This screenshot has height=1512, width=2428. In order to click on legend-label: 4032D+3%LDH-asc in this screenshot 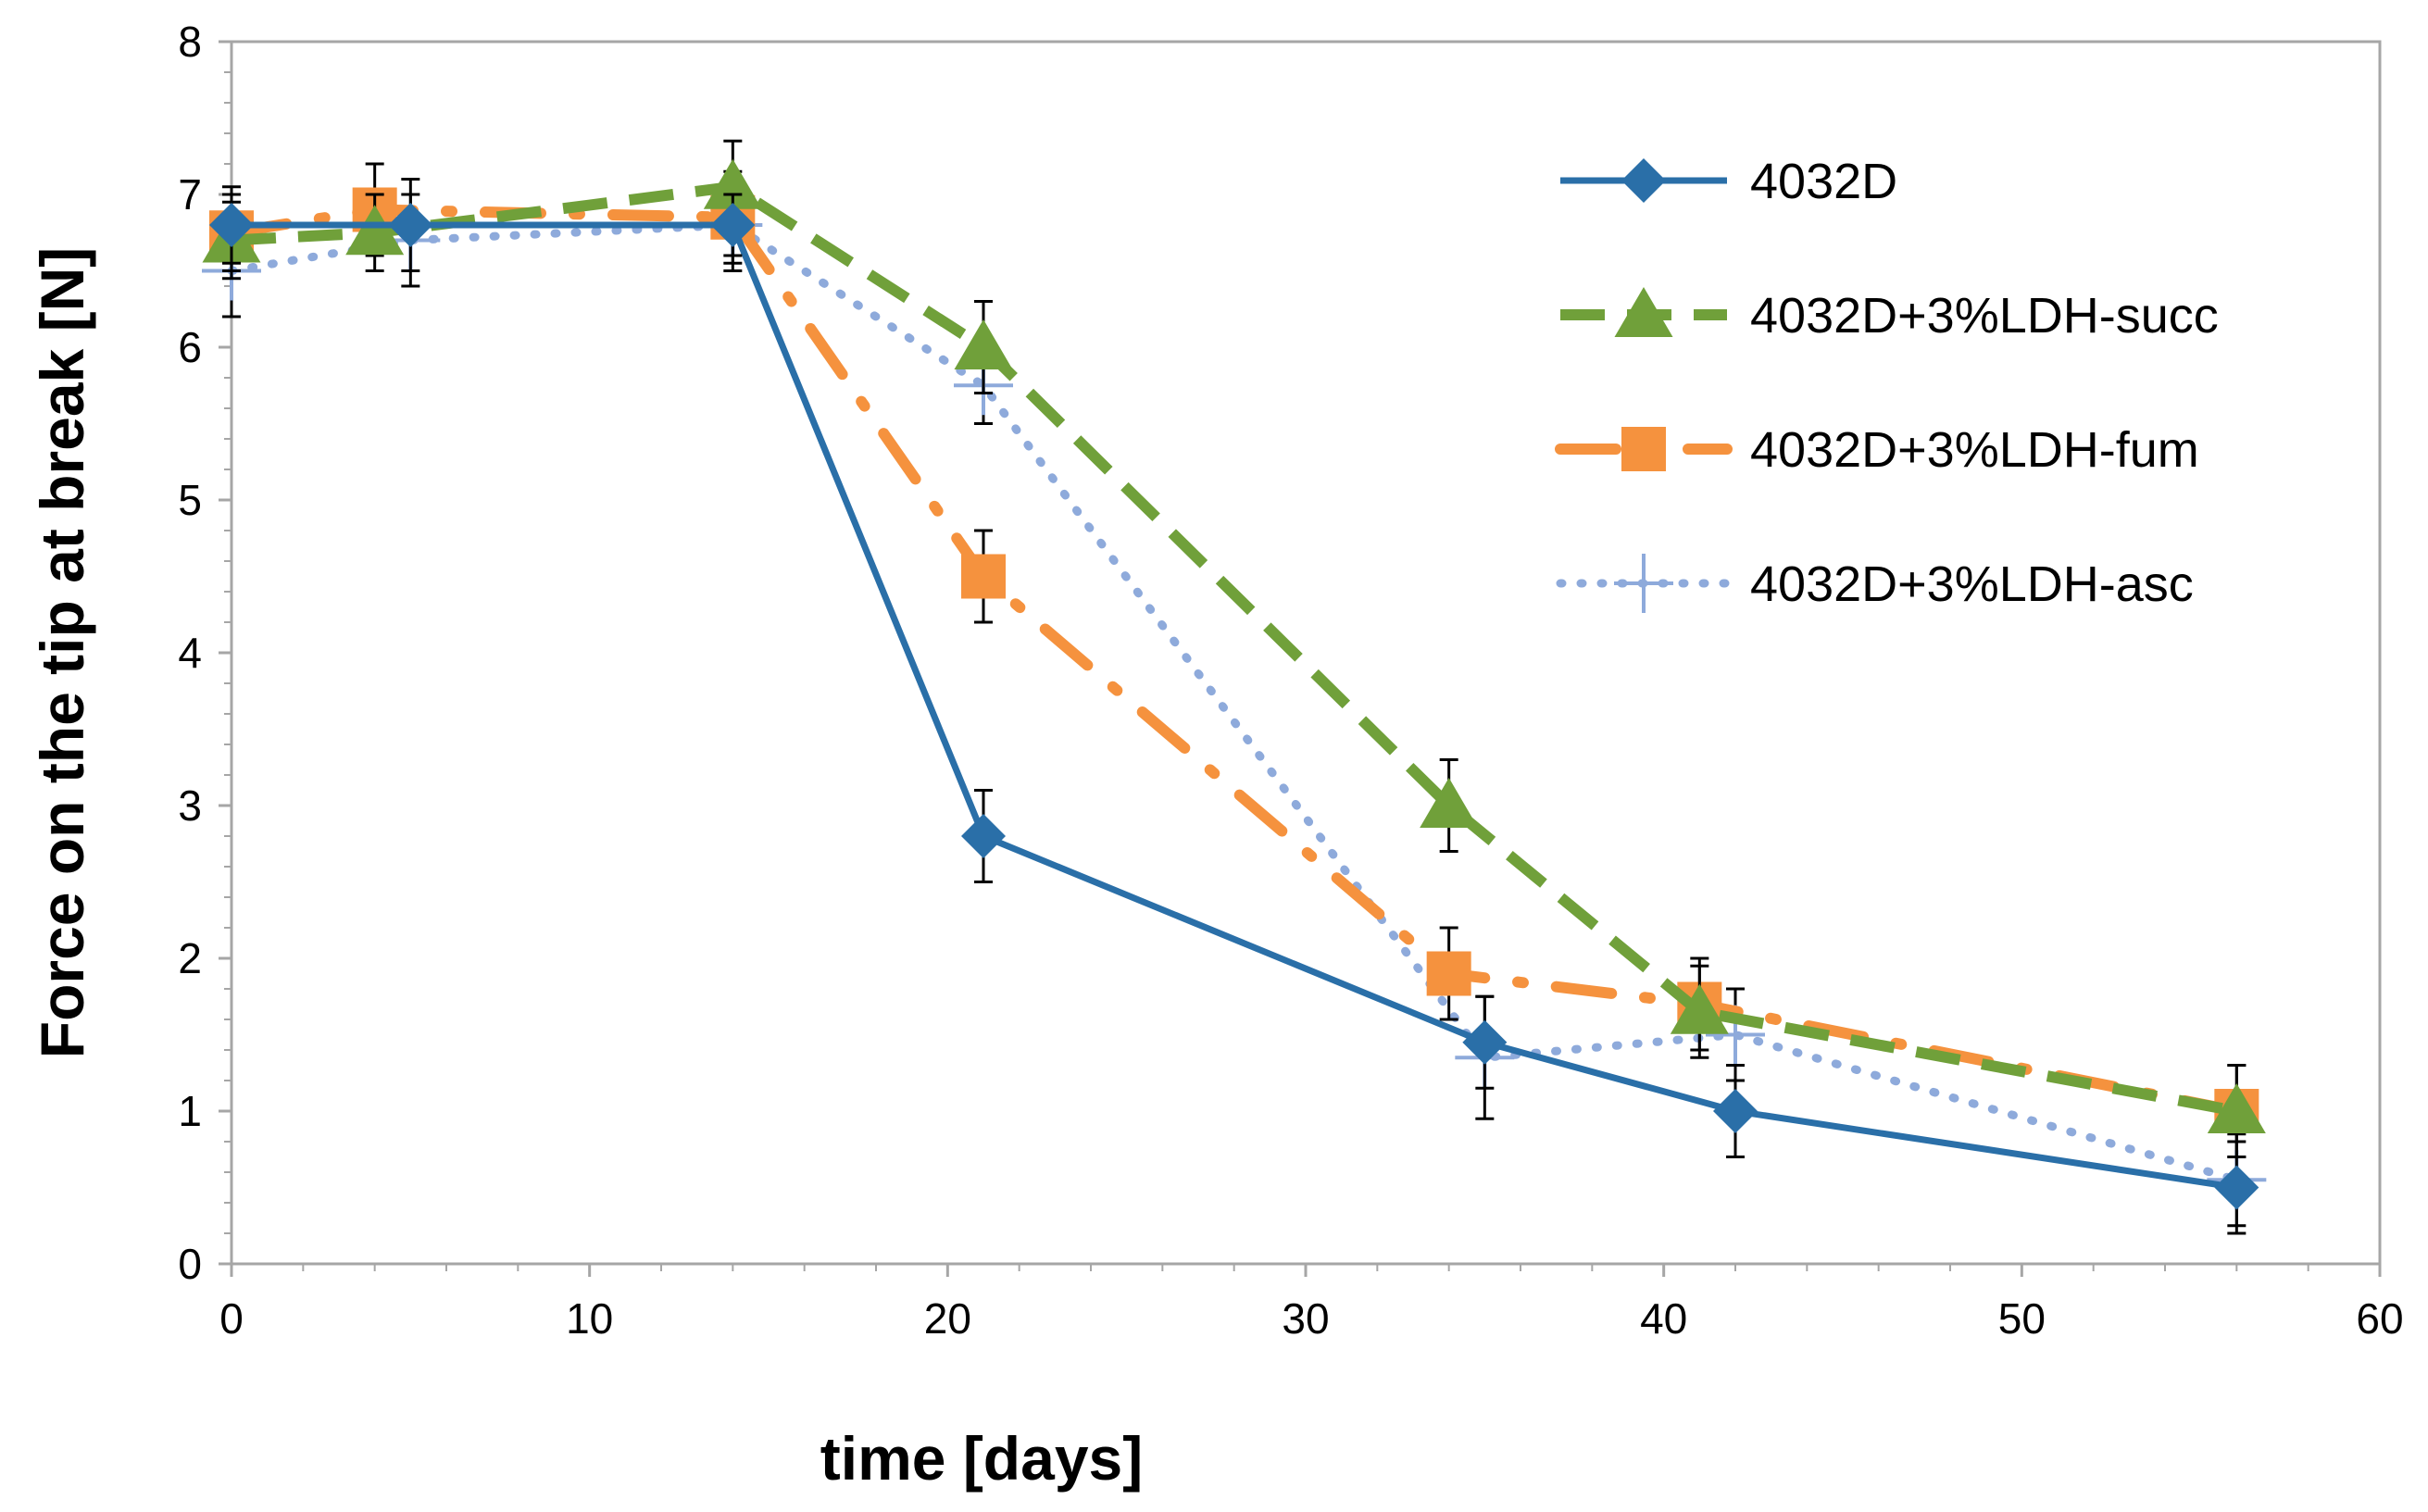, I will do `click(1972, 584)`.